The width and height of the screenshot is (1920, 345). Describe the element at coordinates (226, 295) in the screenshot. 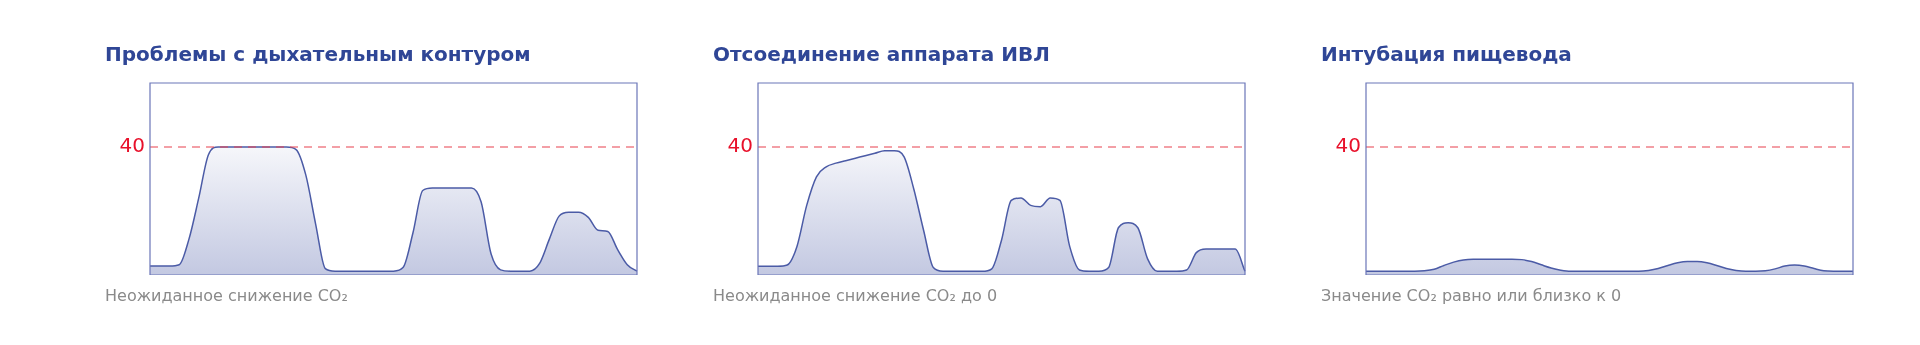

I see `text: Неожиданное снижение CO₂` at that location.